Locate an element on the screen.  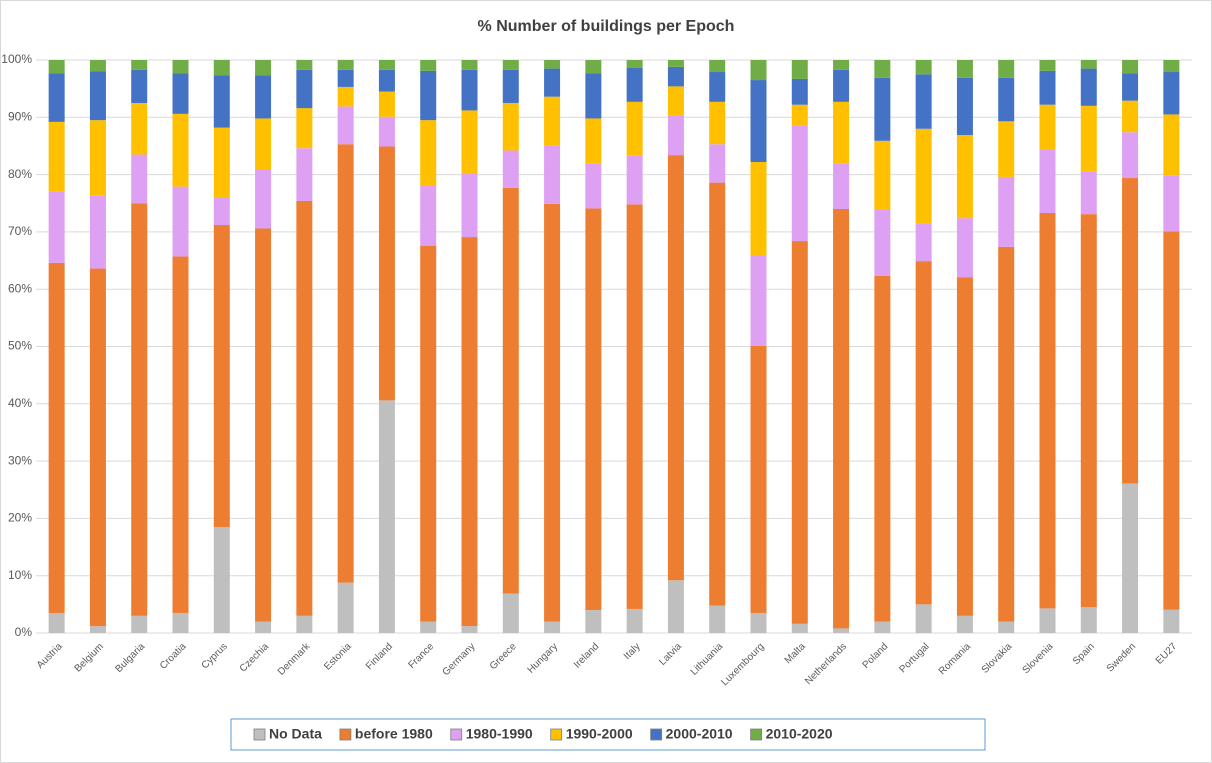
y-tick-label: 80% is located at coordinates (20, 174).